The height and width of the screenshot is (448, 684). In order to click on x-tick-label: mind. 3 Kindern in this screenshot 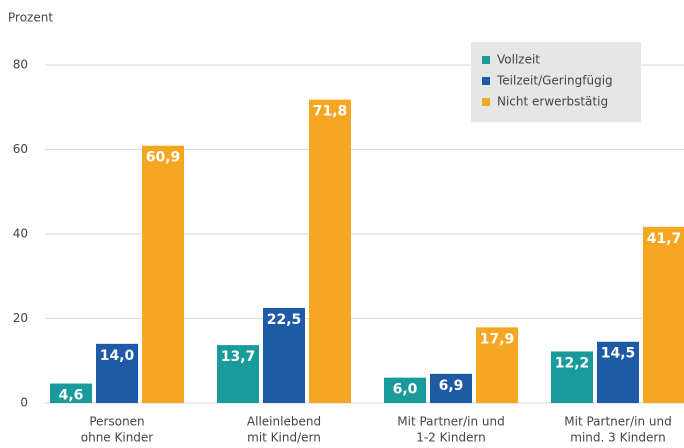, I will do `click(617, 438)`.